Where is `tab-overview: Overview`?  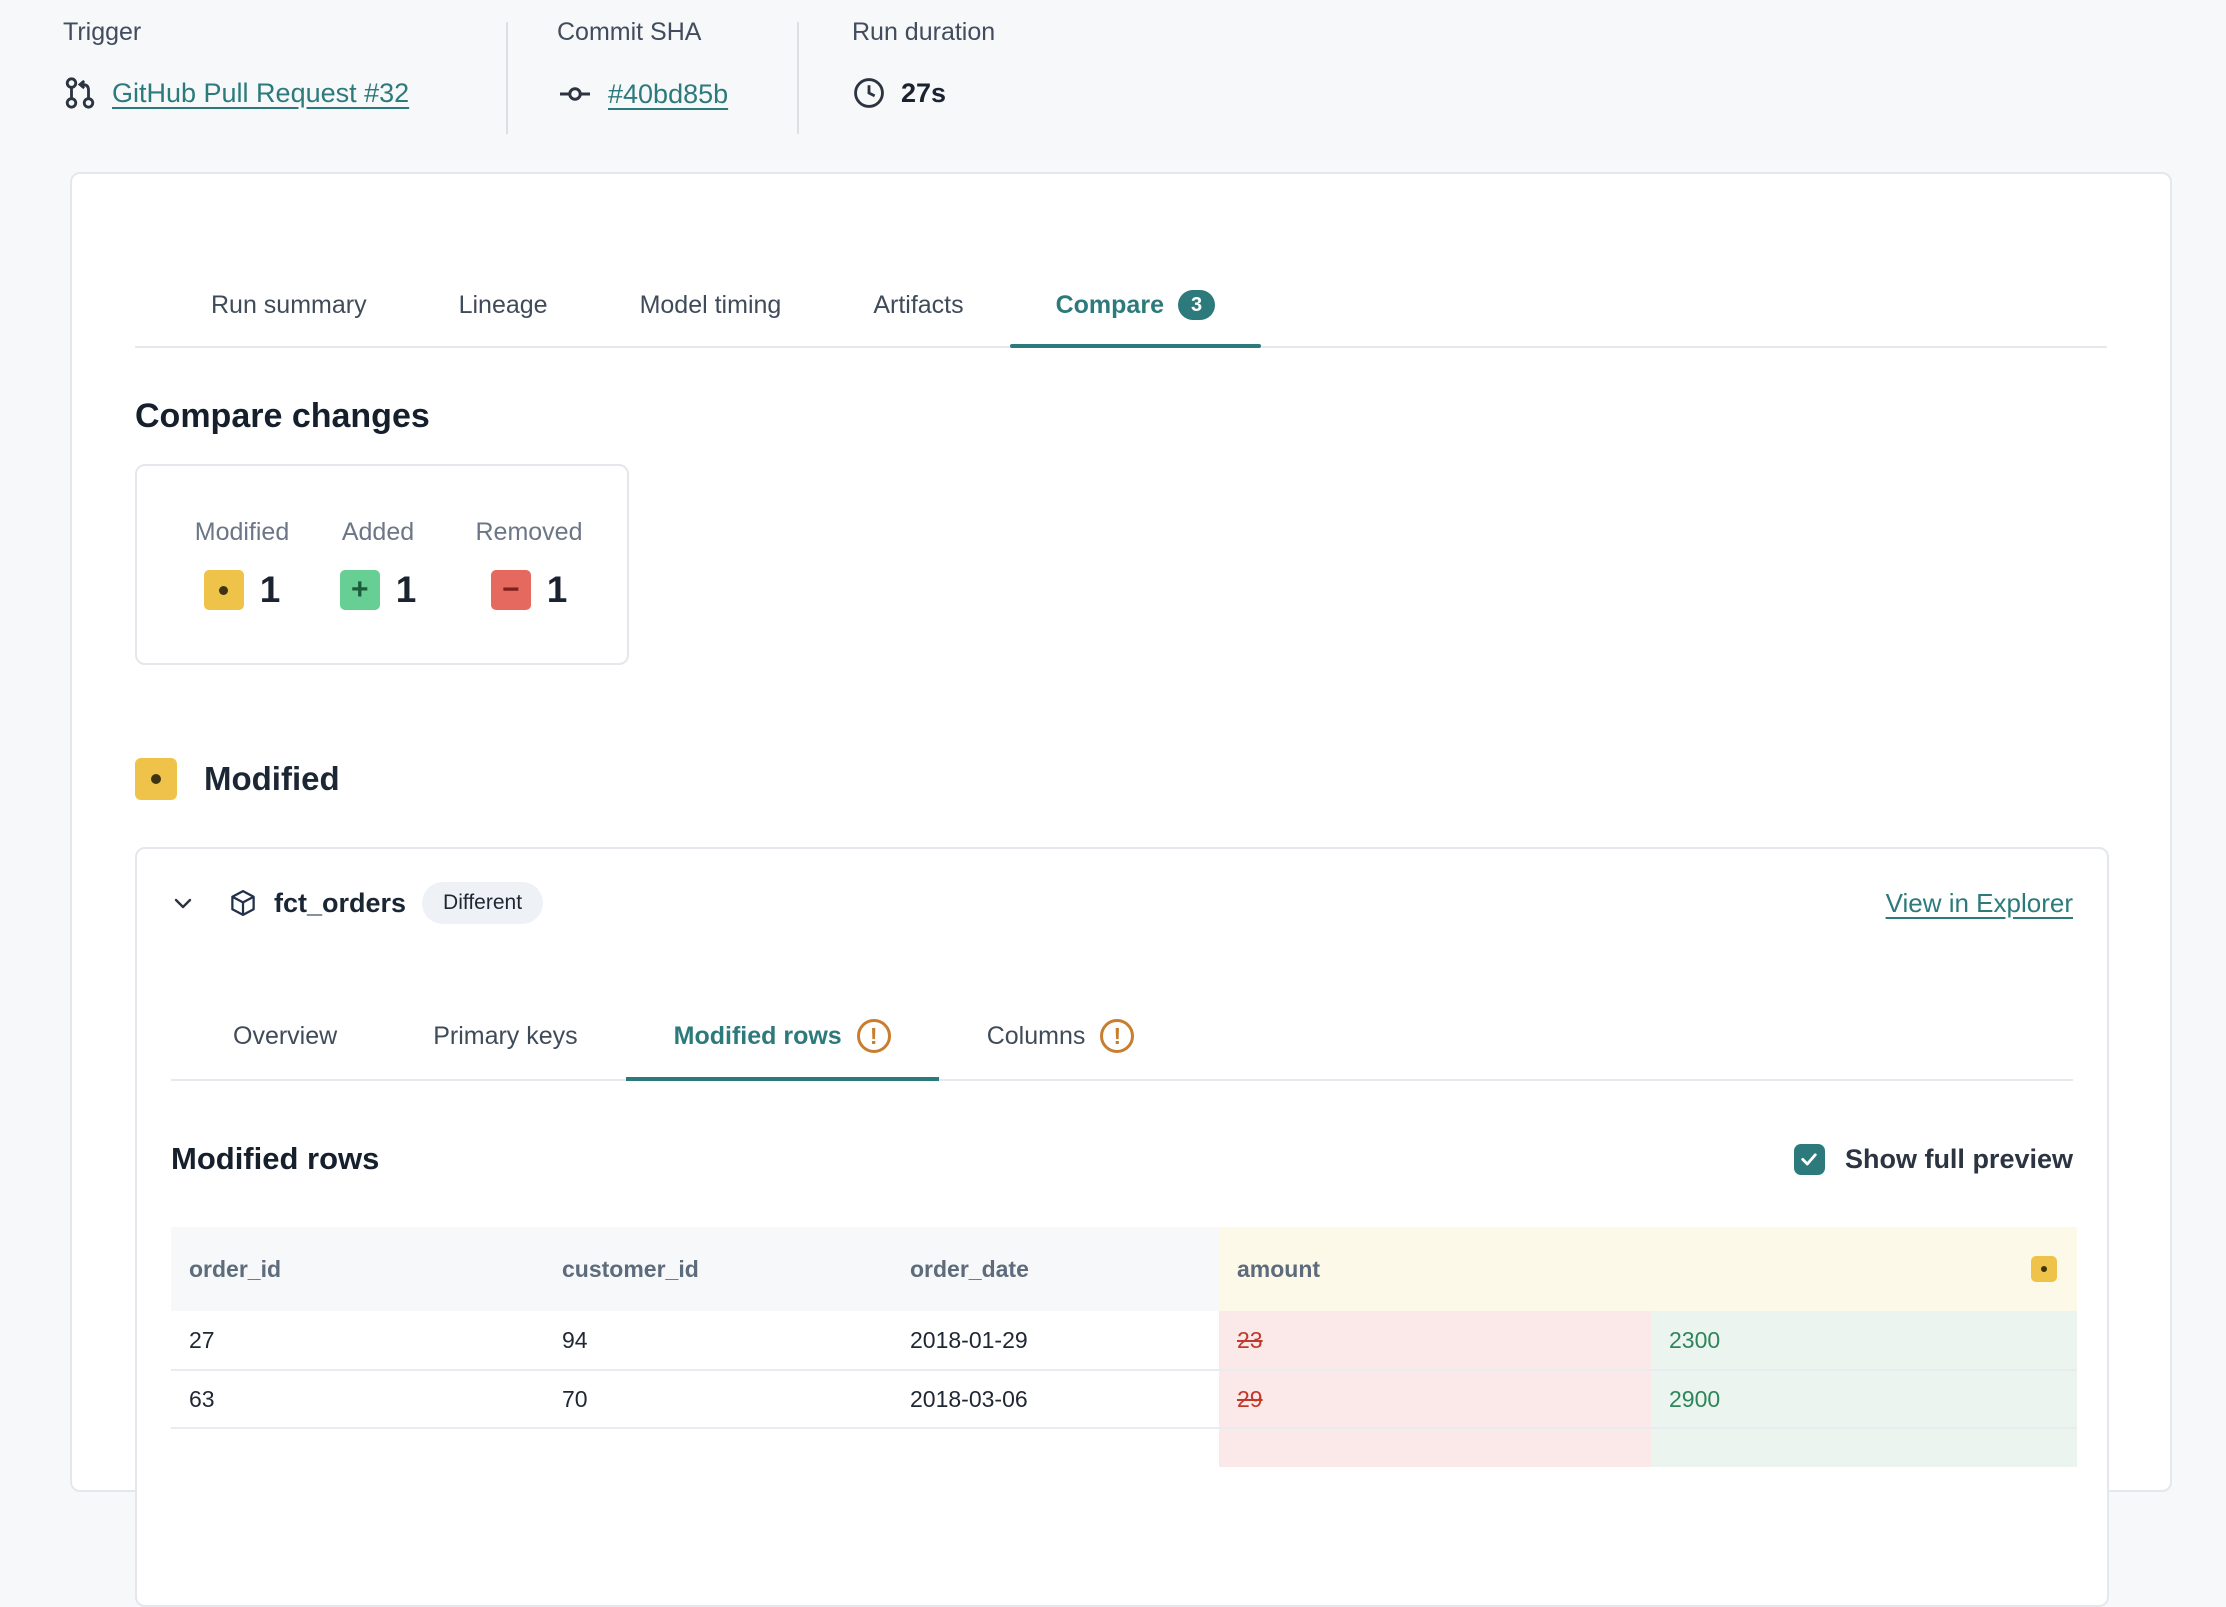
tab-overview: Overview is located at coordinates (285, 1035).